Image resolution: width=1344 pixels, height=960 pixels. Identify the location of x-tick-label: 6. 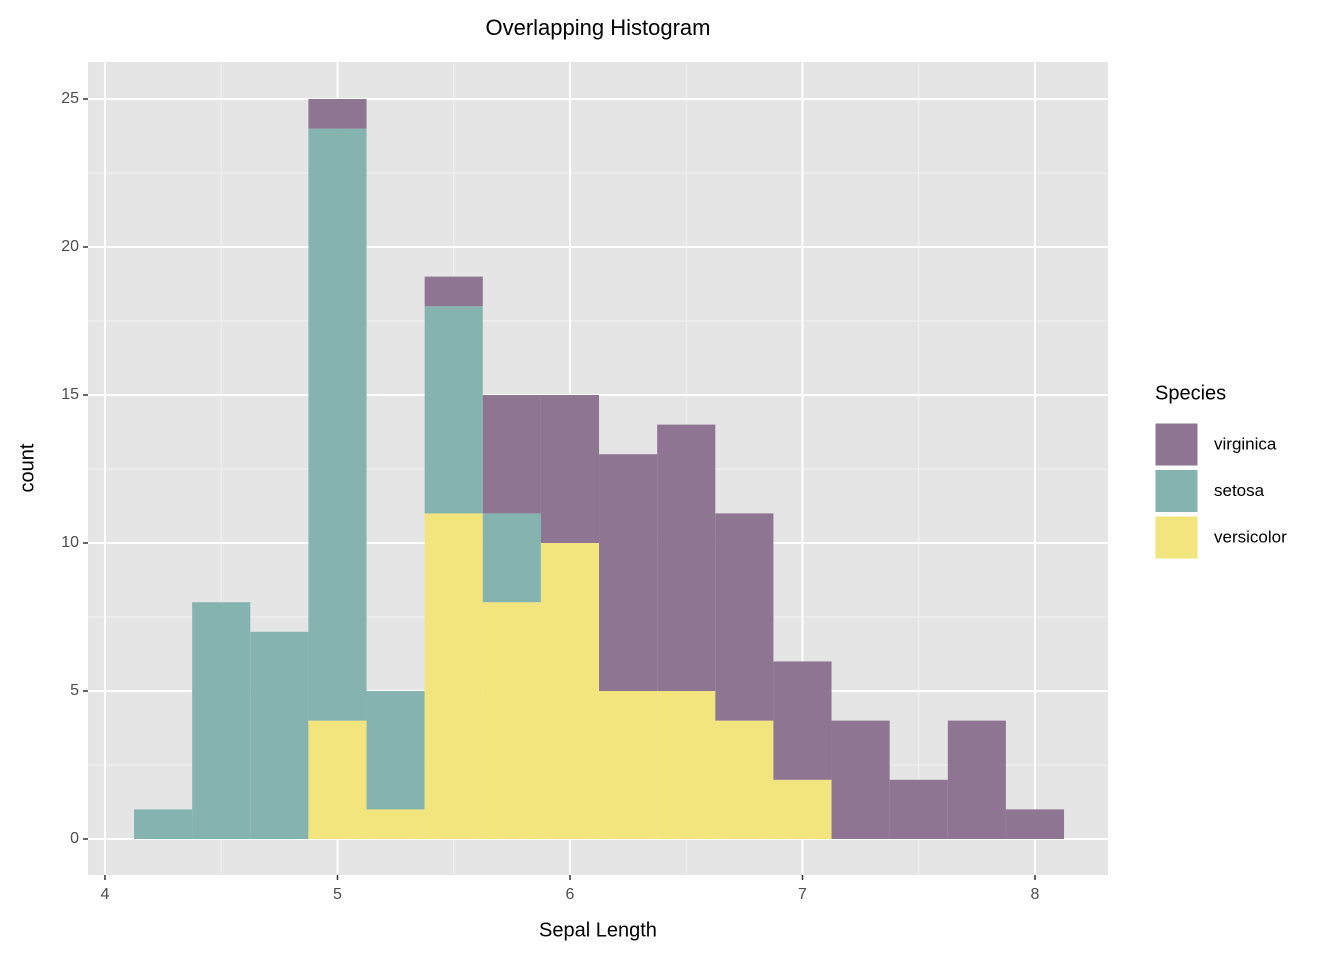
(570, 894).